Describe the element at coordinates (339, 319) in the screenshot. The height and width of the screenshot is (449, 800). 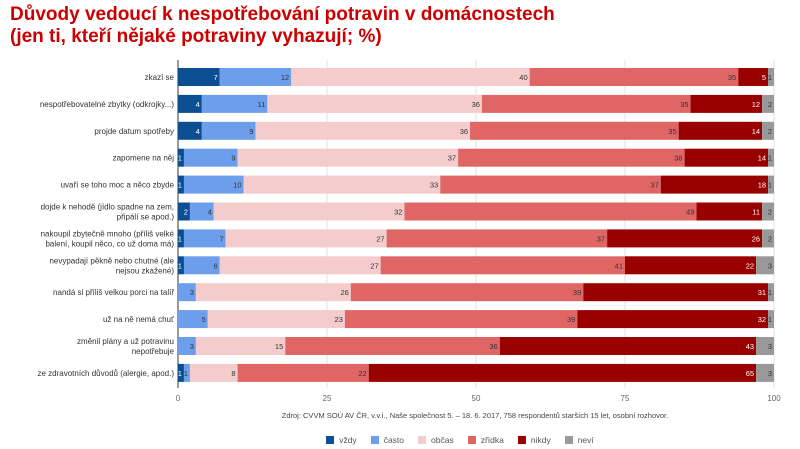
I see `data-label: 23` at that location.